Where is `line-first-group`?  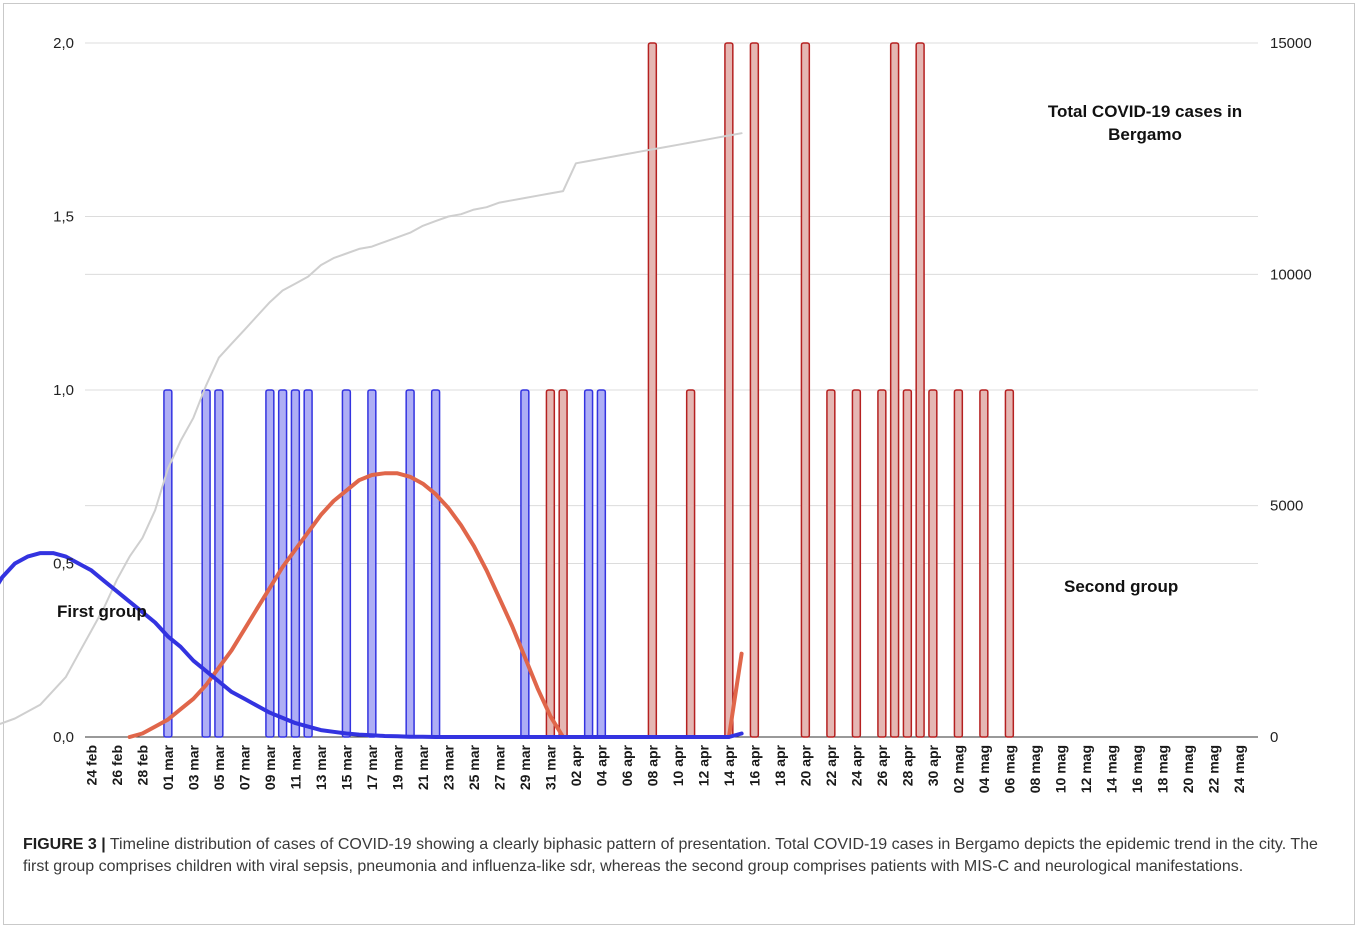
line-first-group is located at coordinates (372, 645).